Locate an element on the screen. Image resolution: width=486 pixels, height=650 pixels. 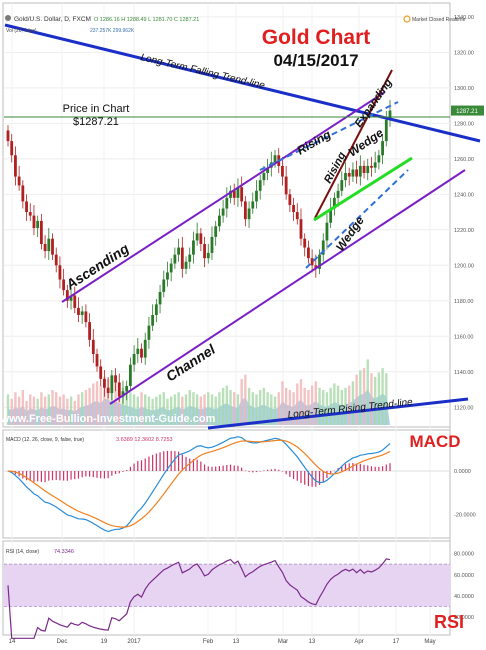
rsi-value: 74.3346 is located at coordinates (64, 552).